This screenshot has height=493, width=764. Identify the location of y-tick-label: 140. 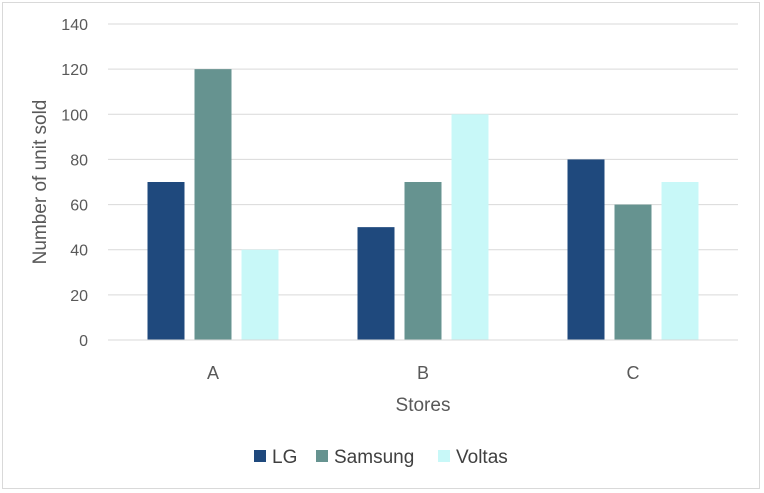
(74, 25).